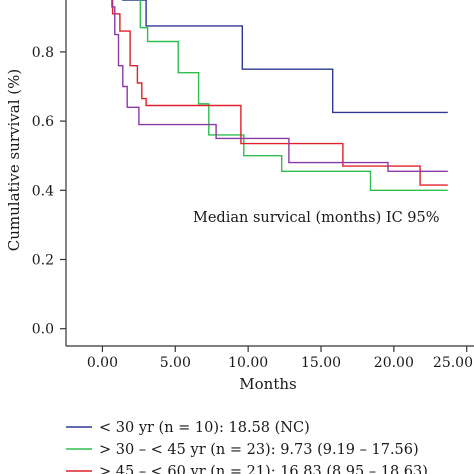 Image resolution: width=474 pixels, height=474 pixels. I want to click on x-tick-label: 10.00, so click(248, 363).